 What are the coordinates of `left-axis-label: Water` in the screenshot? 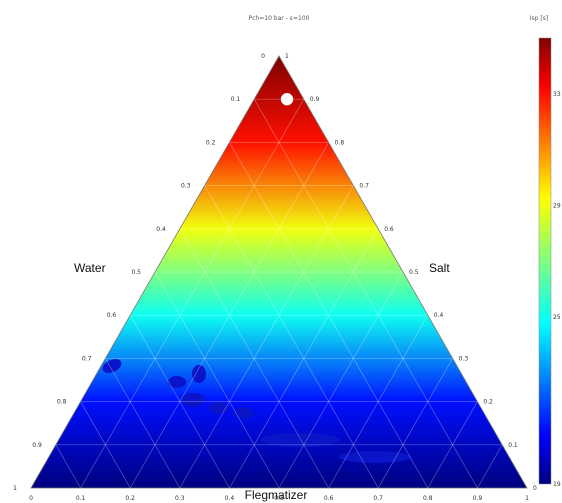 It's located at (90, 268).